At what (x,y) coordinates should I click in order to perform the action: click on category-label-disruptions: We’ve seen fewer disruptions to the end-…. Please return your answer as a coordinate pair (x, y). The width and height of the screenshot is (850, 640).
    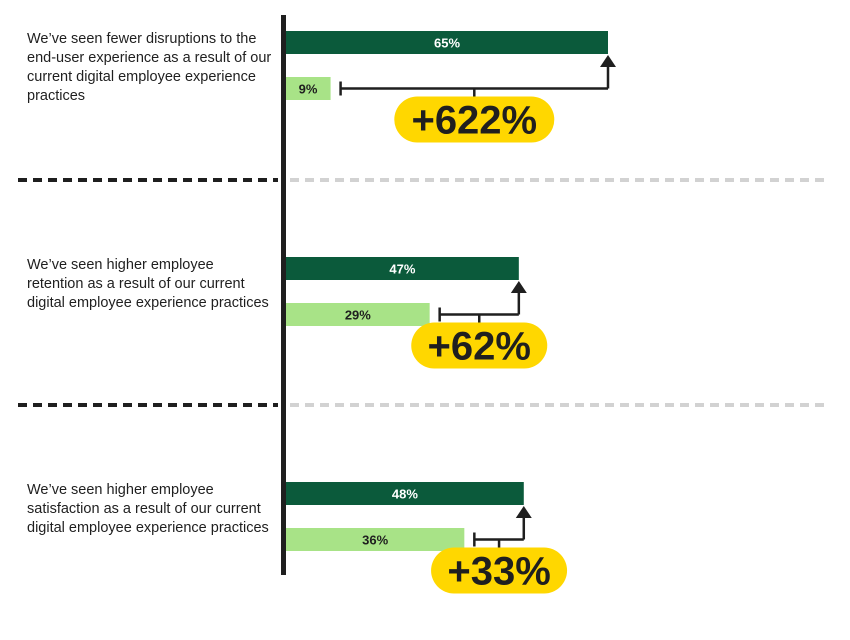
    Looking at the image, I should click on (149, 67).